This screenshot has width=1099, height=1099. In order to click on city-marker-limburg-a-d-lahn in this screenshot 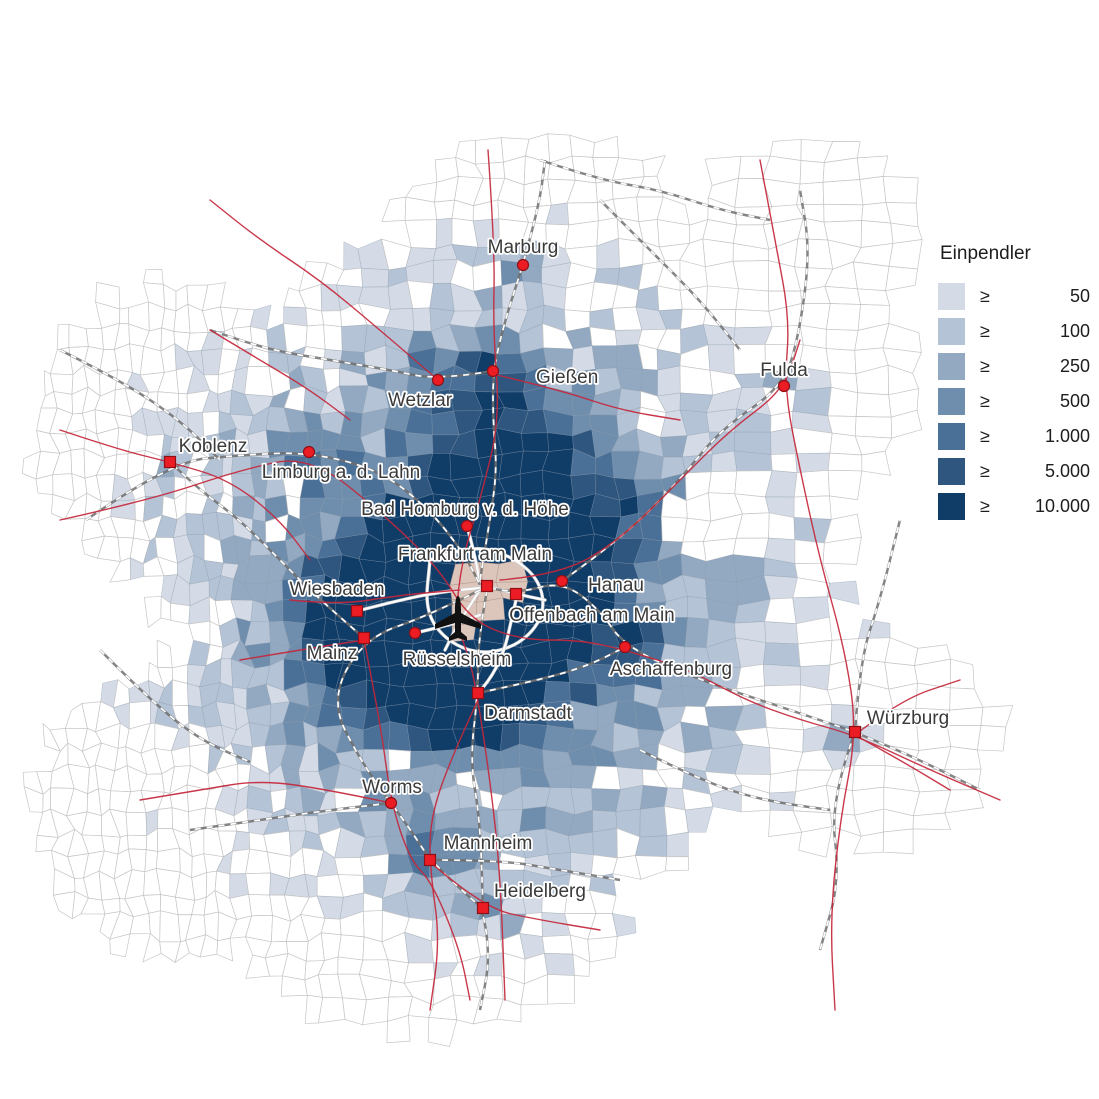, I will do `click(309, 452)`.